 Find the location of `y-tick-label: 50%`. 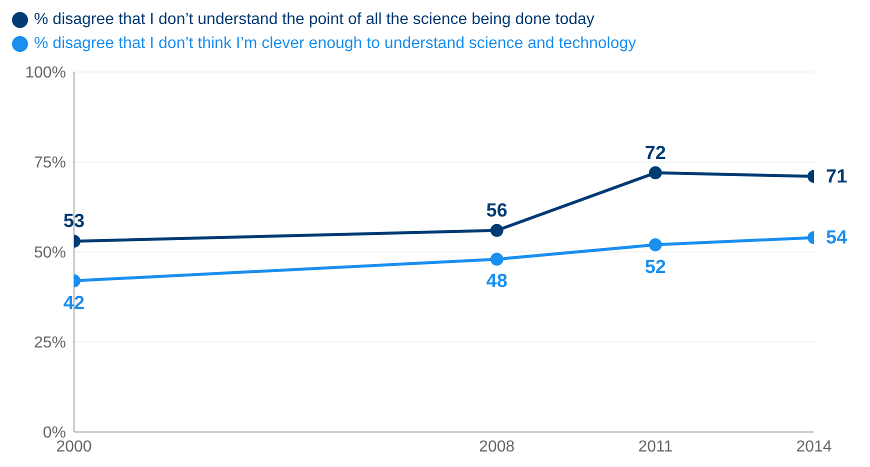

y-tick-label: 50% is located at coordinates (50, 253).